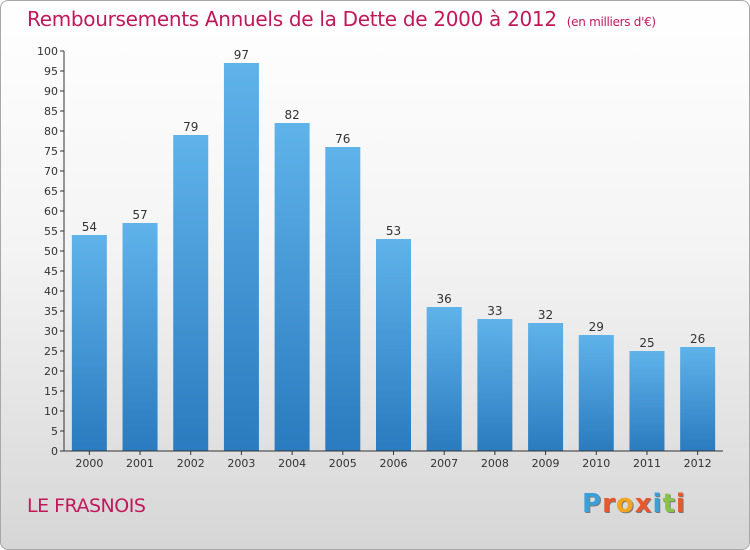  I want to click on y-tick-label: 25, so click(51, 351).